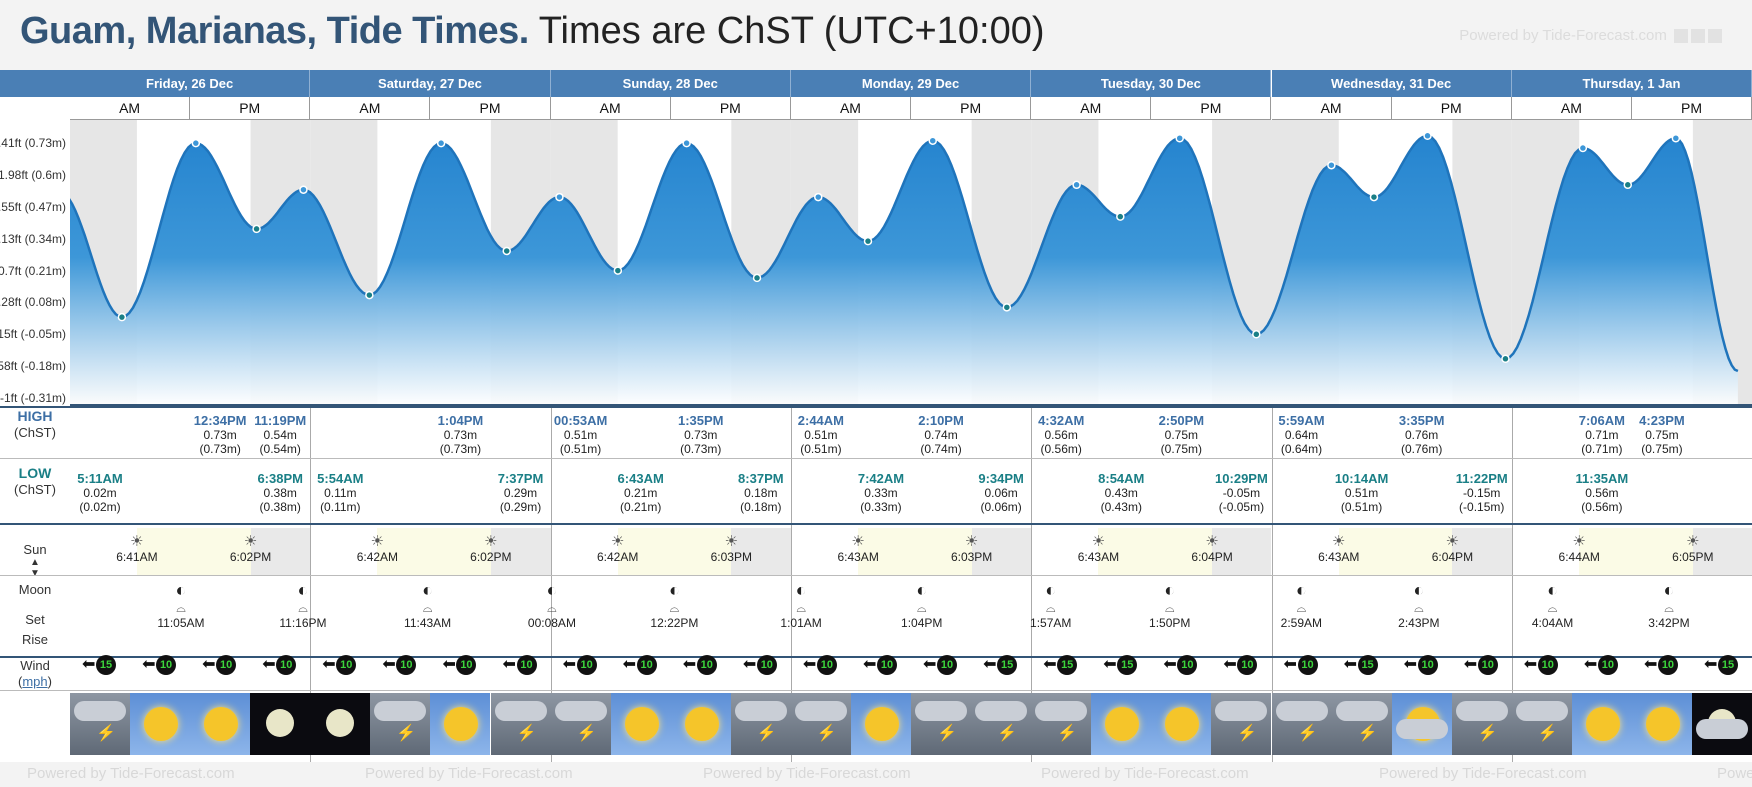  Describe the element at coordinates (1552, 623) in the screenshot. I see `moonrise-time: 4:04AM` at that location.